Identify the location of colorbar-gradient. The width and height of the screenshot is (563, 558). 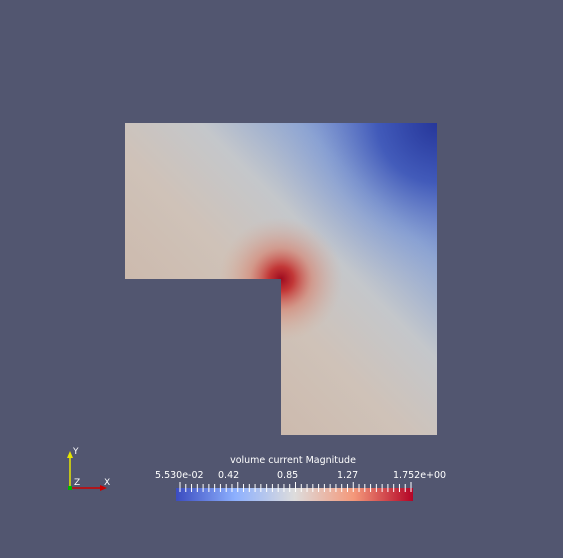
(294, 494).